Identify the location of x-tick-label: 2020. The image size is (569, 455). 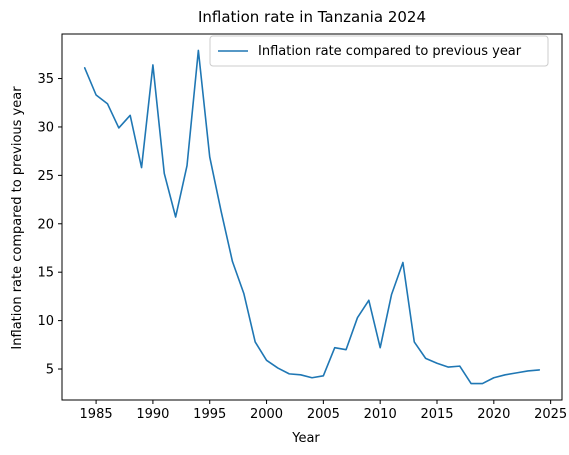
(493, 414).